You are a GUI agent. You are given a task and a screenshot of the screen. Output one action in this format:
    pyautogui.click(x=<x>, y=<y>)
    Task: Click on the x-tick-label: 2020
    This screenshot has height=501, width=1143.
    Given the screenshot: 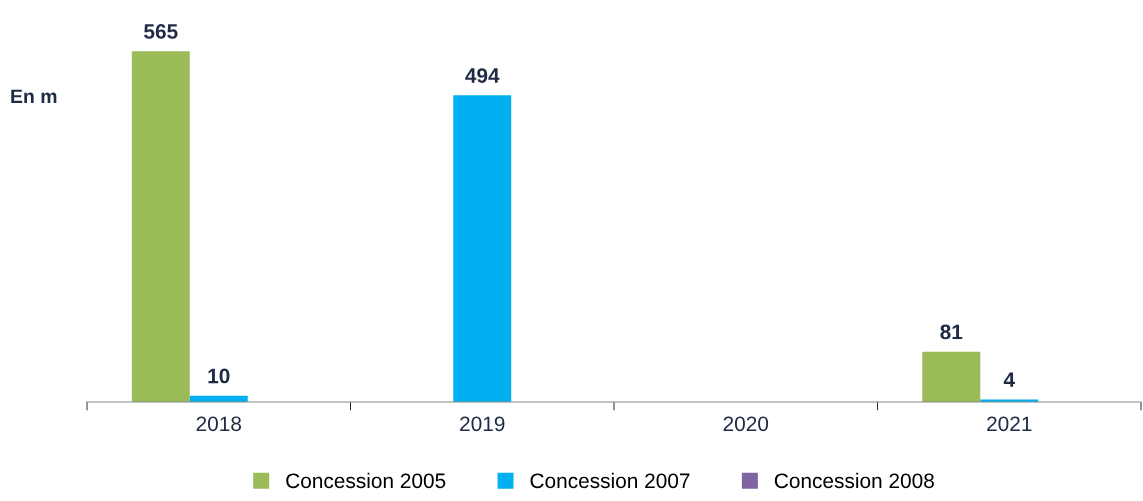 What is the action you would take?
    pyautogui.click(x=746, y=424)
    